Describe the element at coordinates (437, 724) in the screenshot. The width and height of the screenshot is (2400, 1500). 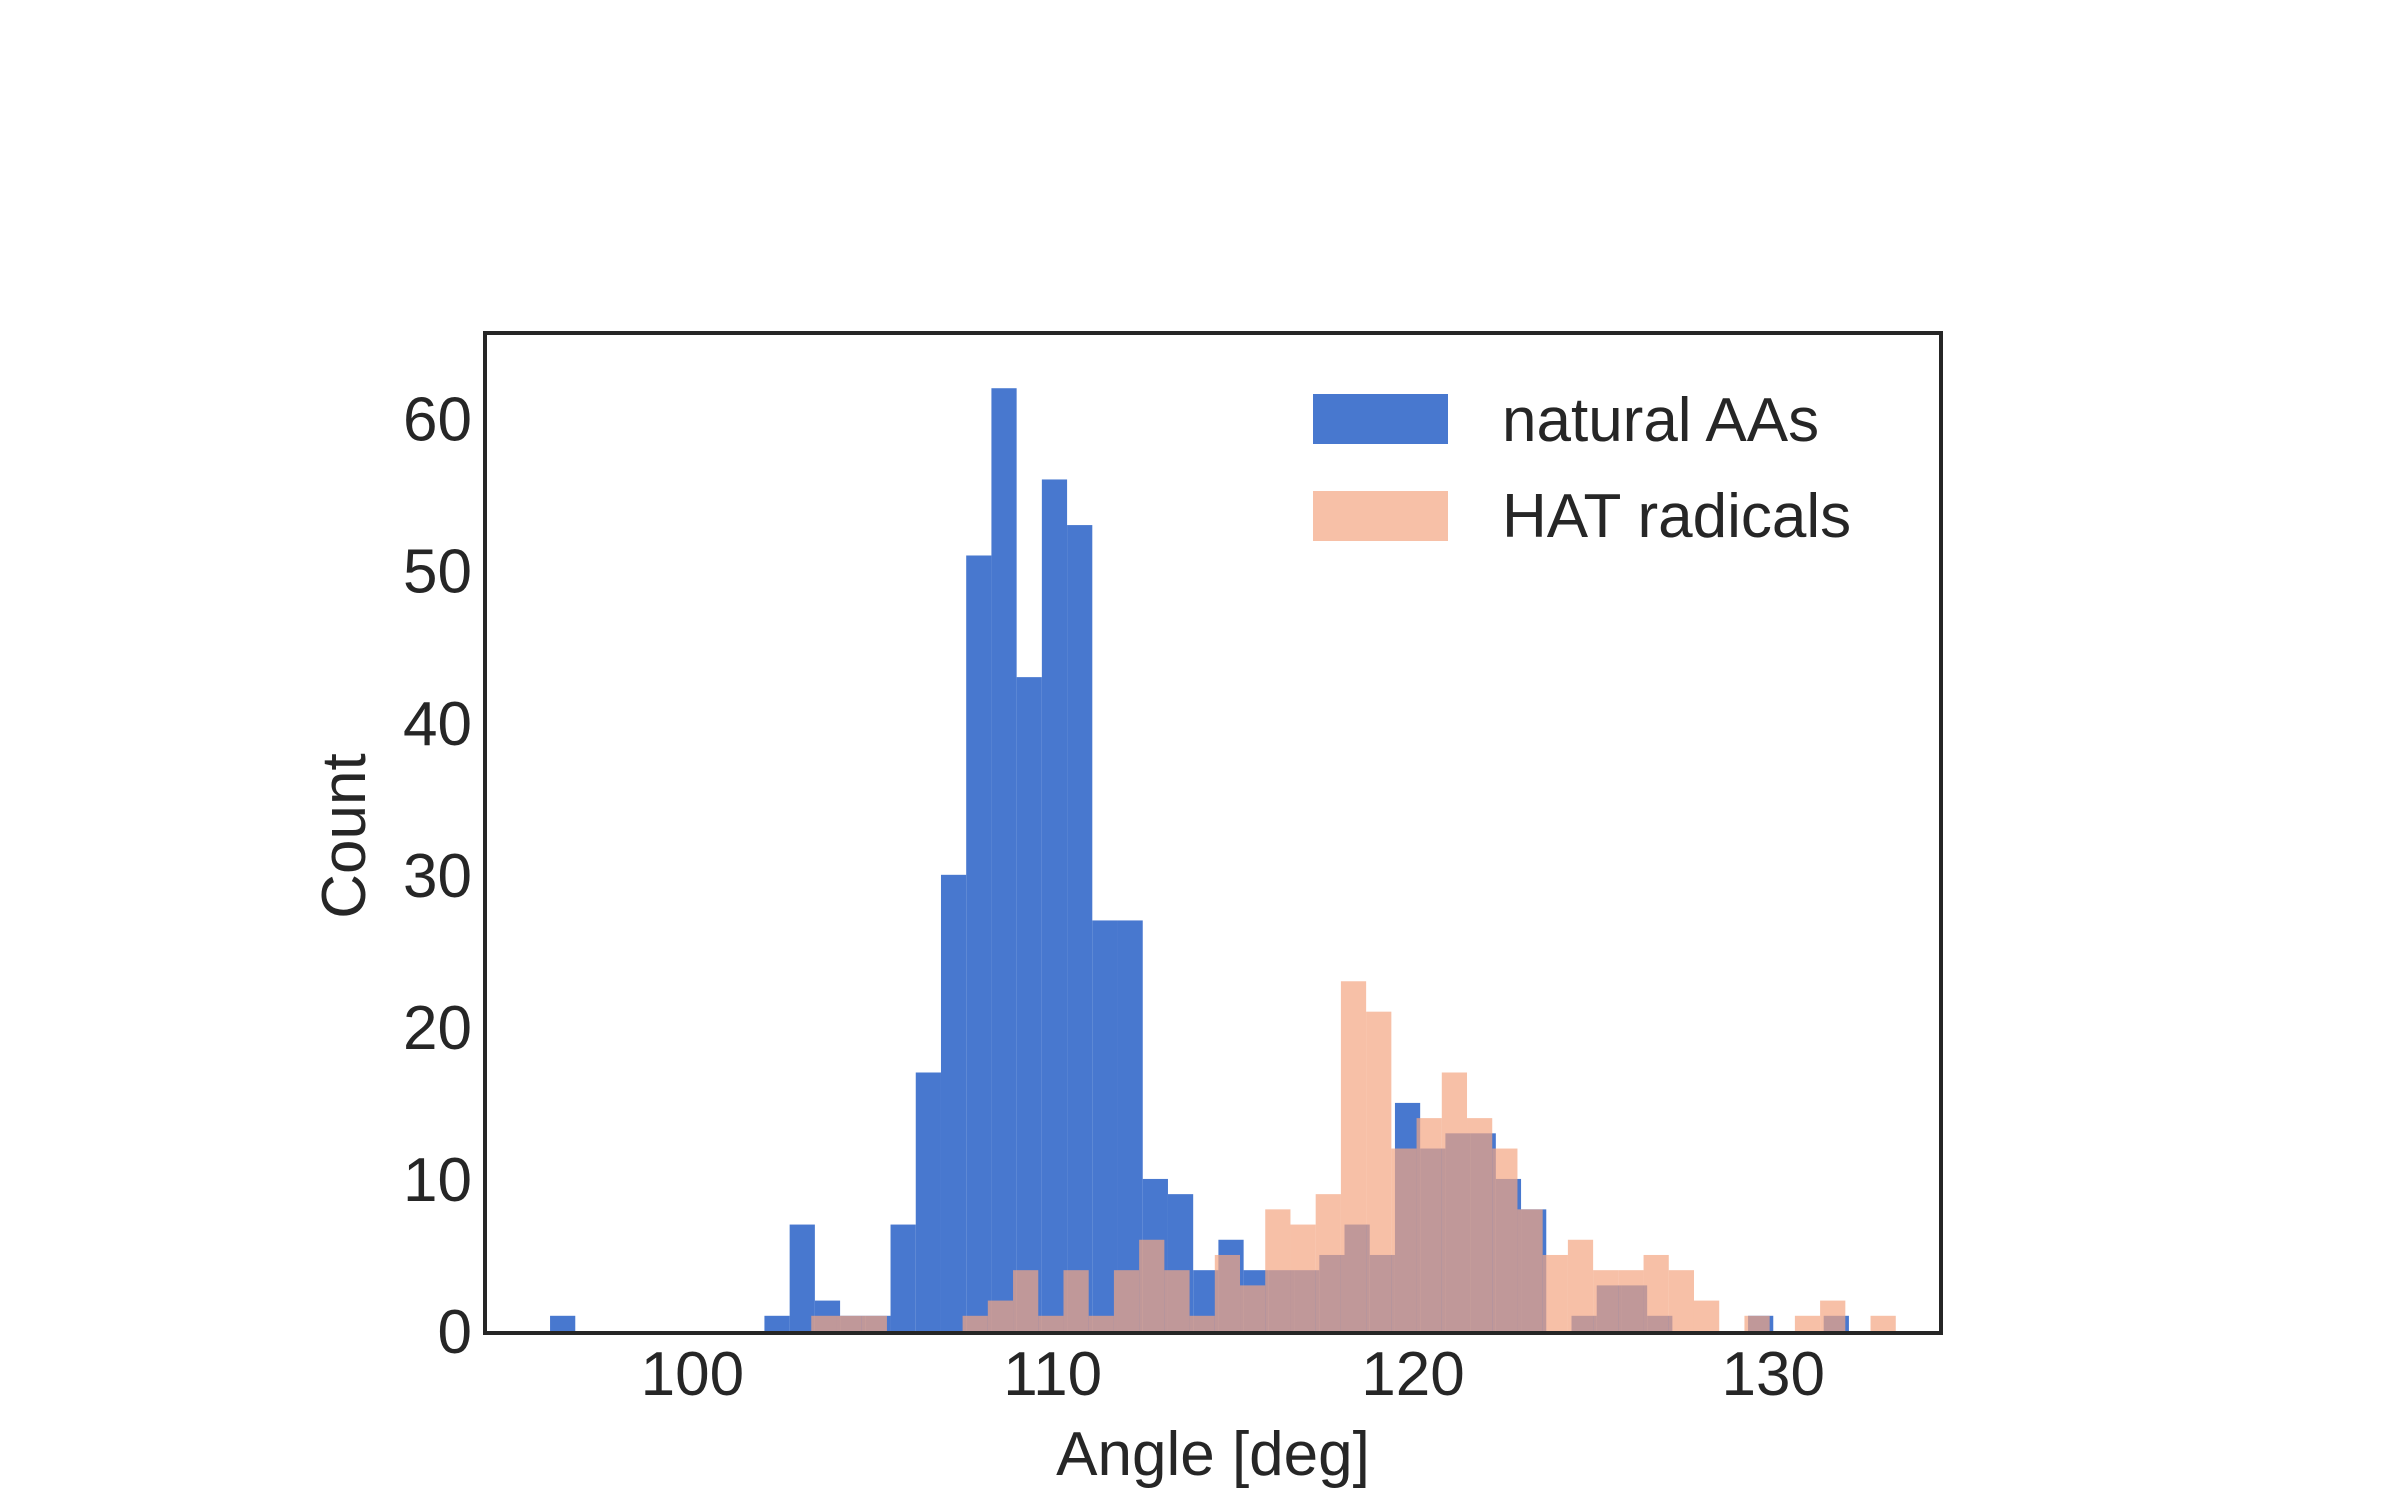
I see `y-tick-label: 40` at that location.